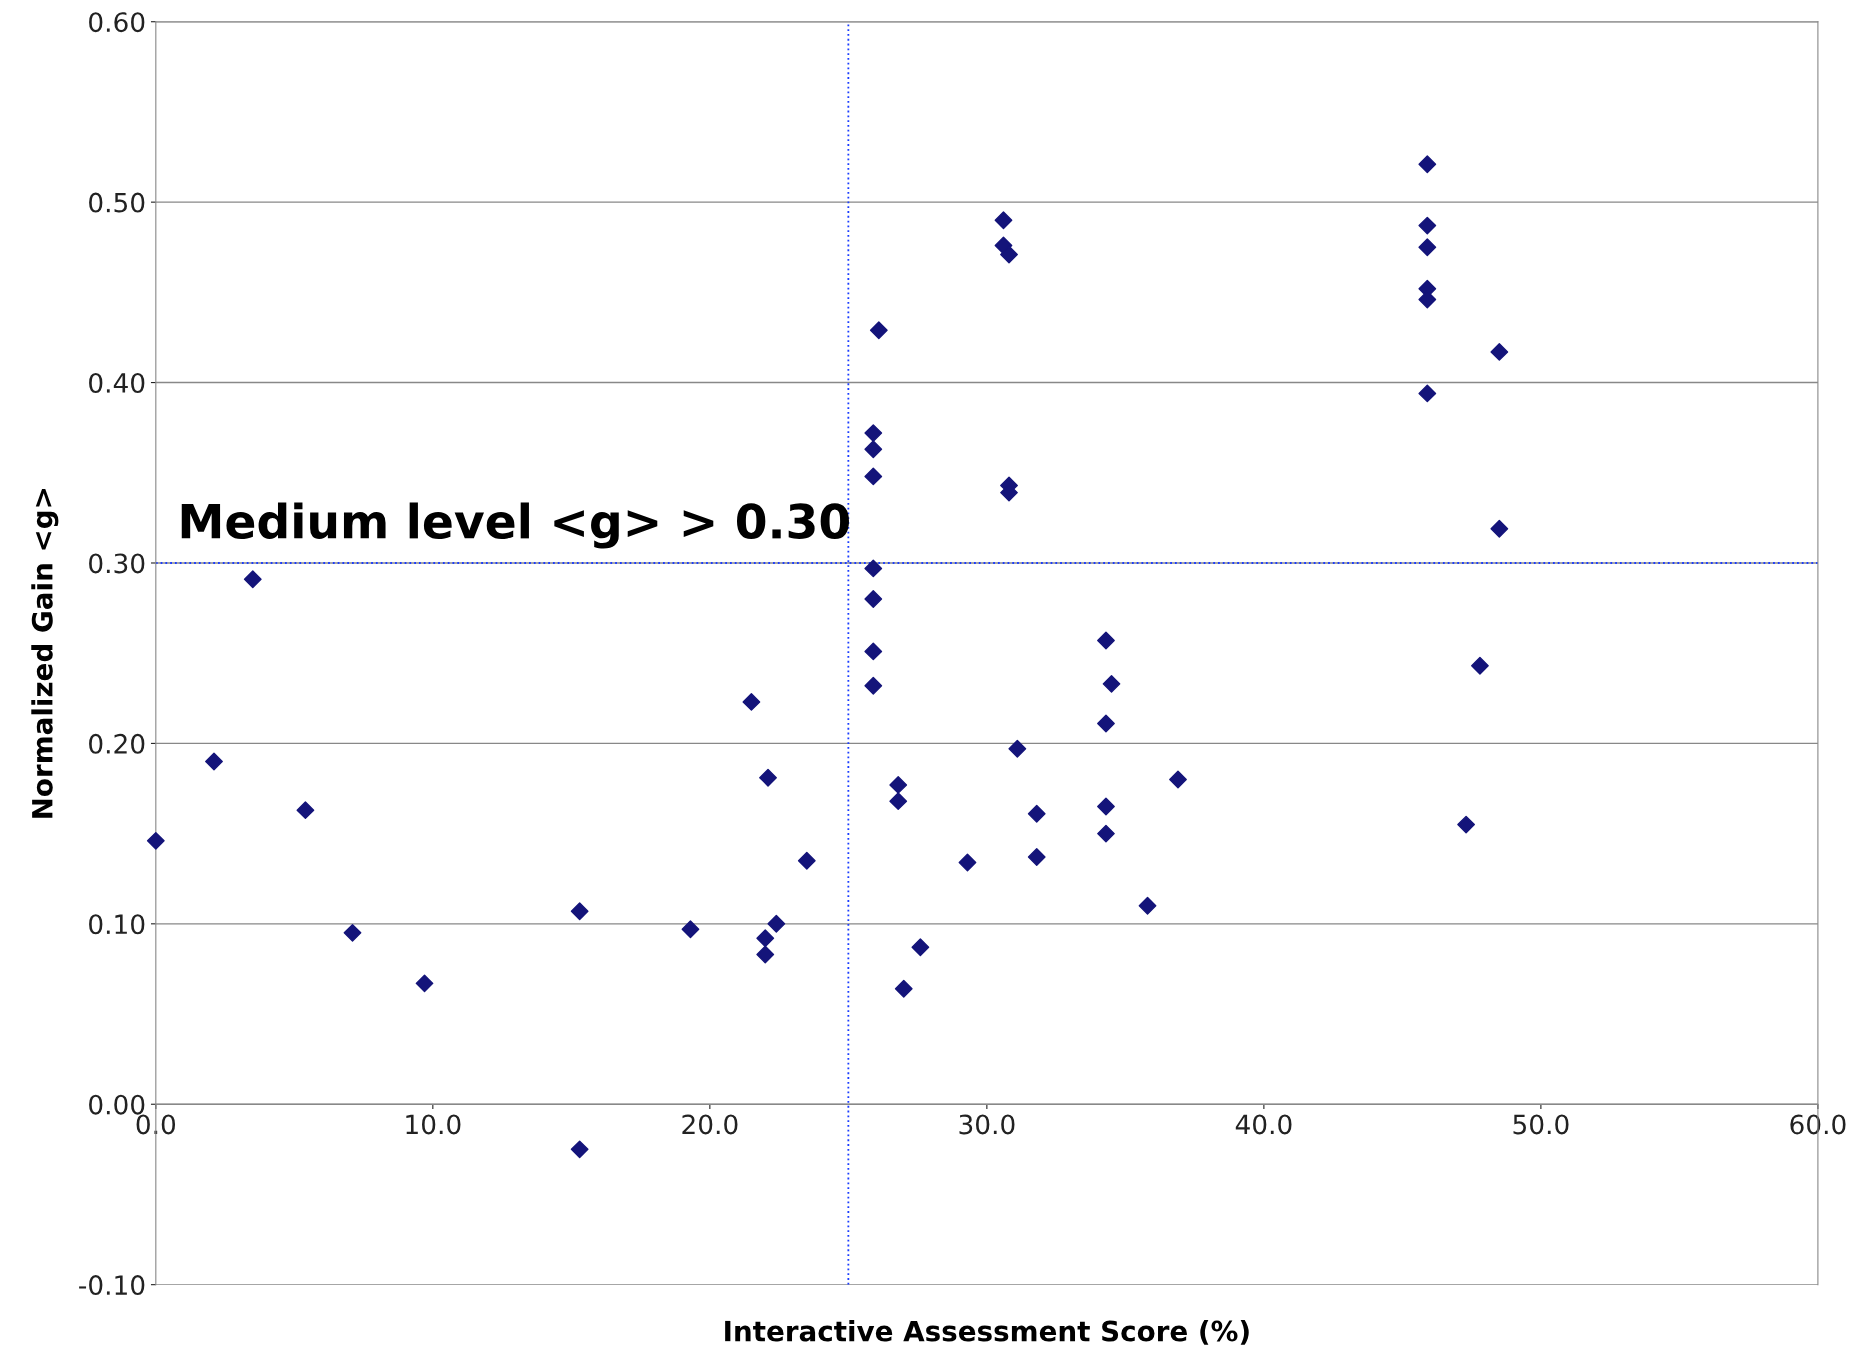 The width and height of the screenshot is (1855, 1358). I want to click on y-tick-label: 0.20, so click(117, 743).